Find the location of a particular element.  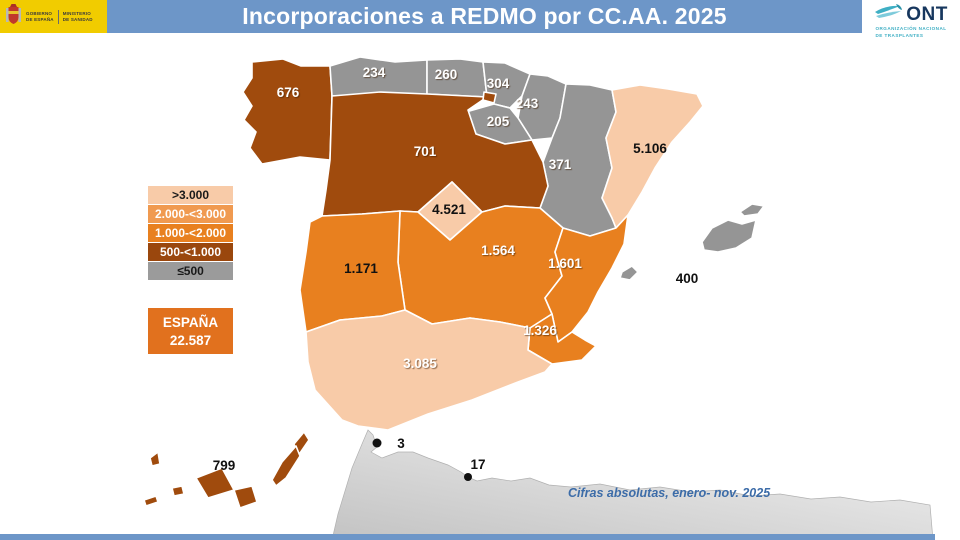

ont-subtitle-line2: DE TRASPLANTES is located at coordinates (899, 35).